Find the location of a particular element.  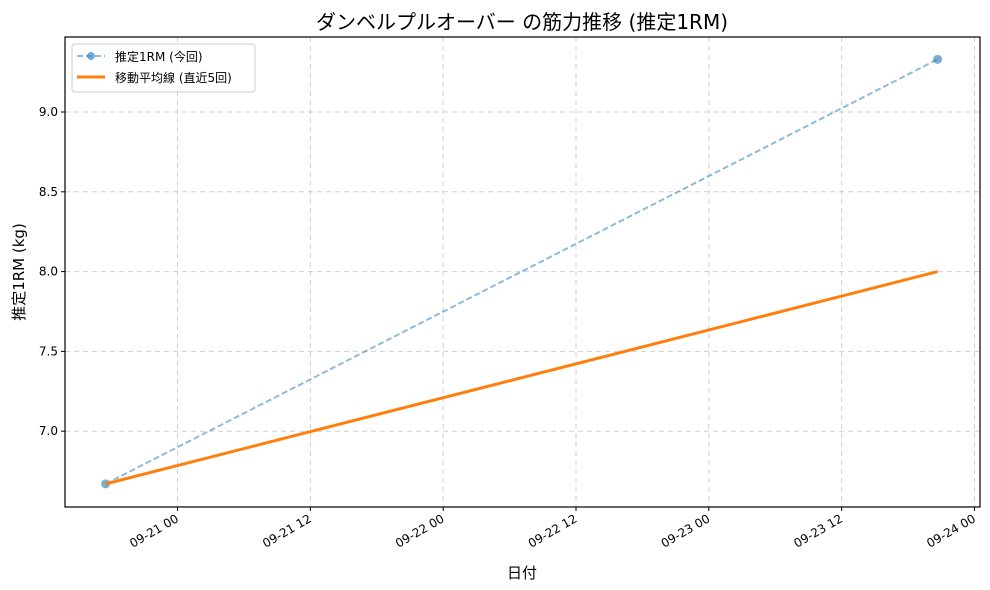

legend: 推定1RM (今回) 移動平均線 (直近5回) is located at coordinates (163, 68).